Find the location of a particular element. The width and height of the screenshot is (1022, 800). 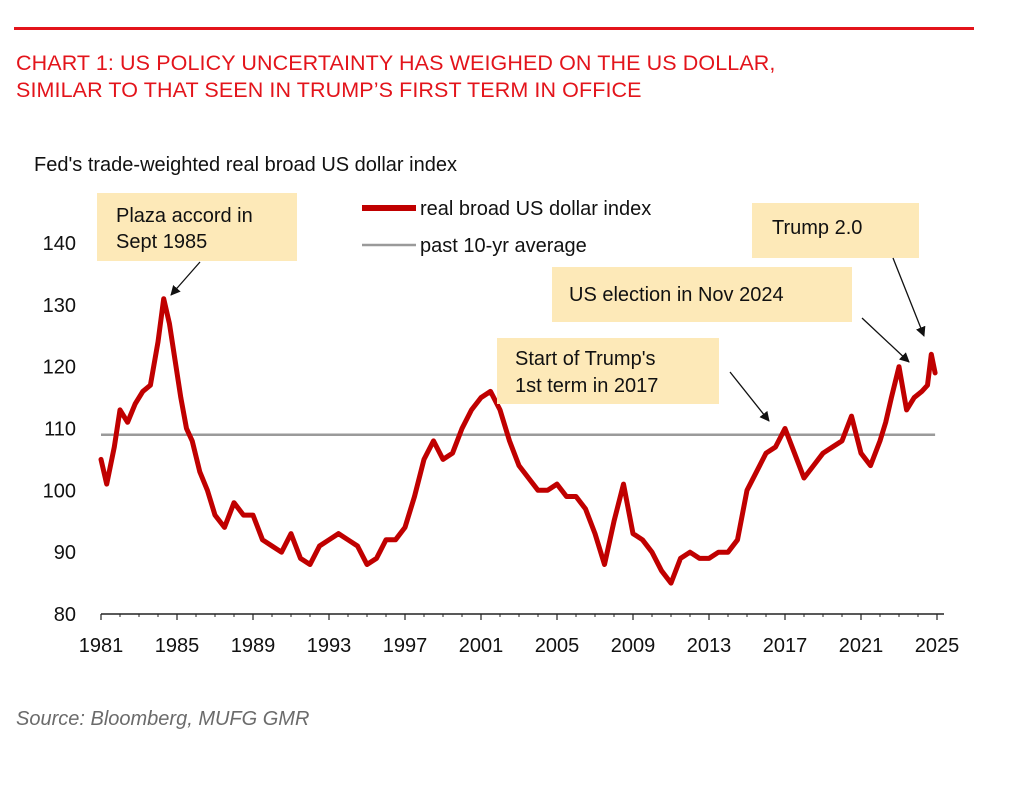

x-tick-label-2025: 2025 is located at coordinates (937, 646).